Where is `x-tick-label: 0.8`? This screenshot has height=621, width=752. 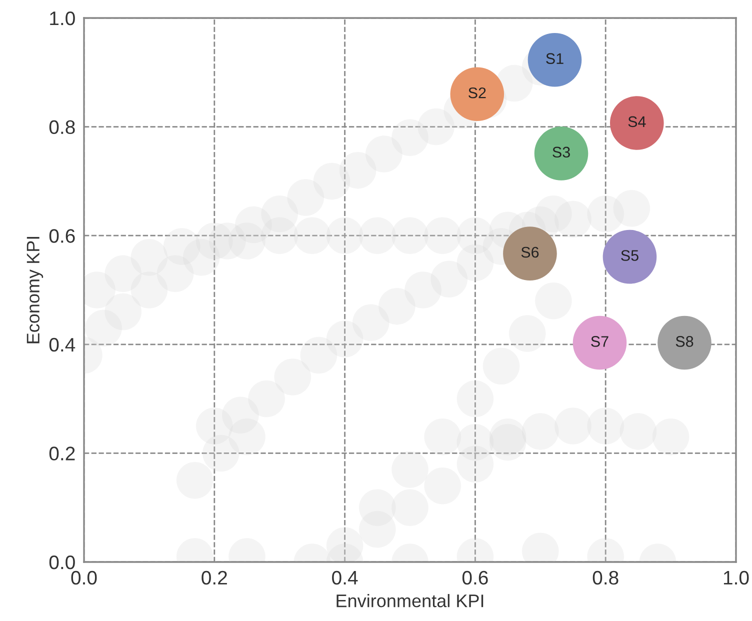
x-tick-label: 0.8 is located at coordinates (605, 577).